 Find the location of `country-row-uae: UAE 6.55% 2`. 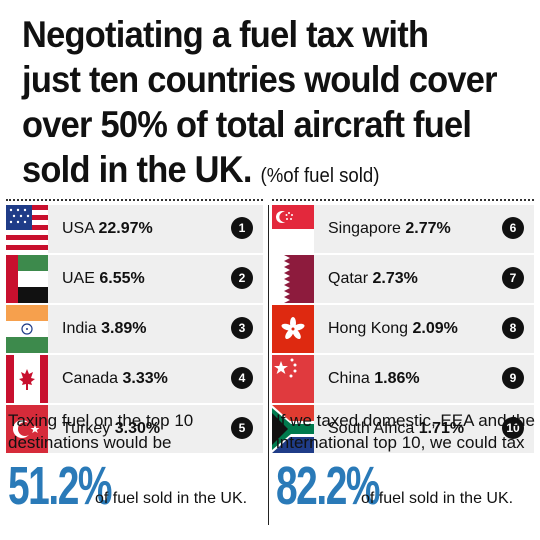

country-row-uae: UAE 6.55% 2 is located at coordinates (134, 280).